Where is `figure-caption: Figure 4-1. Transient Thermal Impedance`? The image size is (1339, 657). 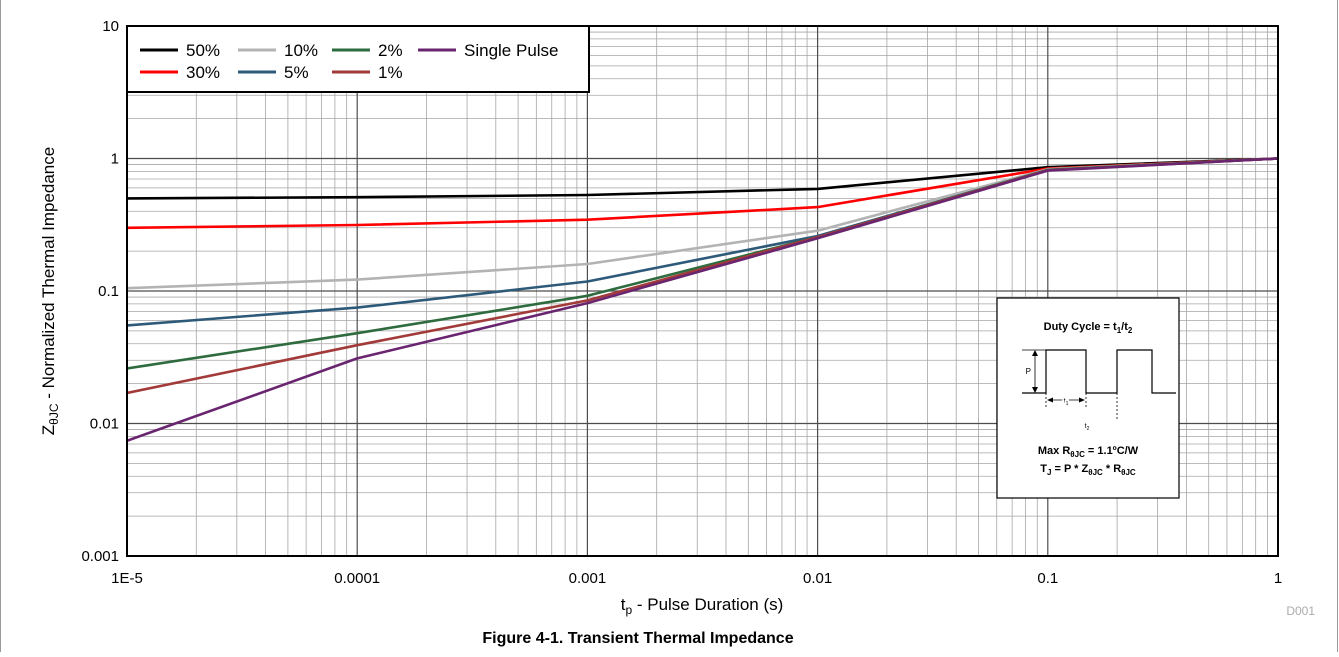 figure-caption: Figure 4-1. Transient Thermal Impedance is located at coordinates (637, 638).